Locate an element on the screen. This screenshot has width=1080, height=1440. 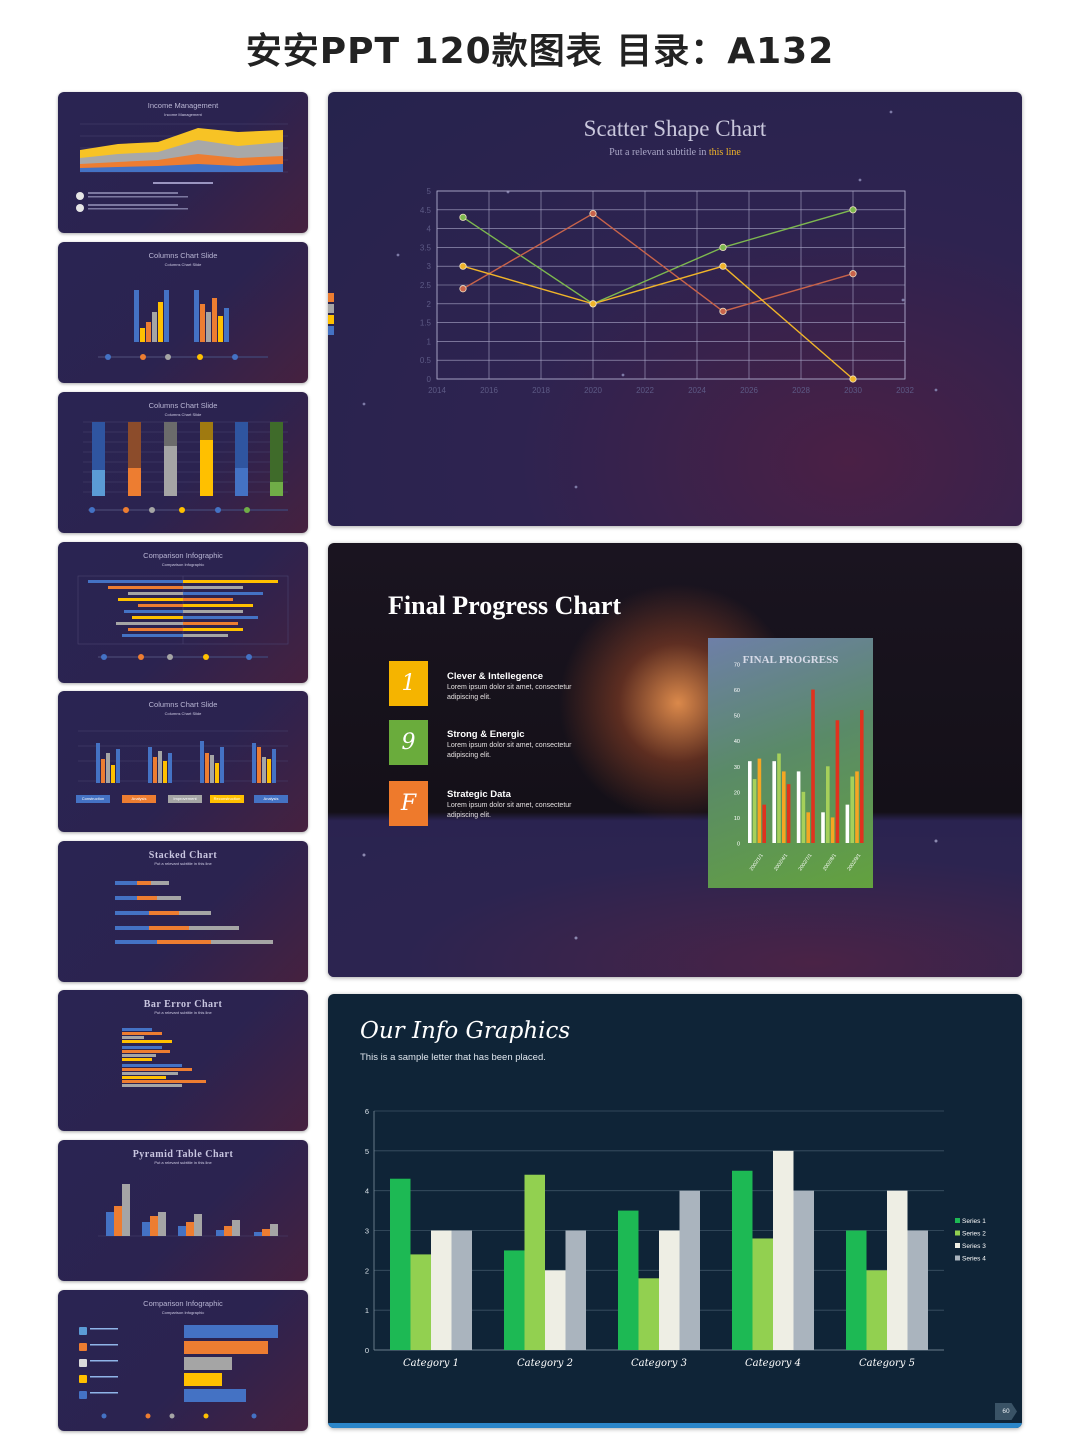
y-tick-label: 70 is located at coordinates (737, 666).